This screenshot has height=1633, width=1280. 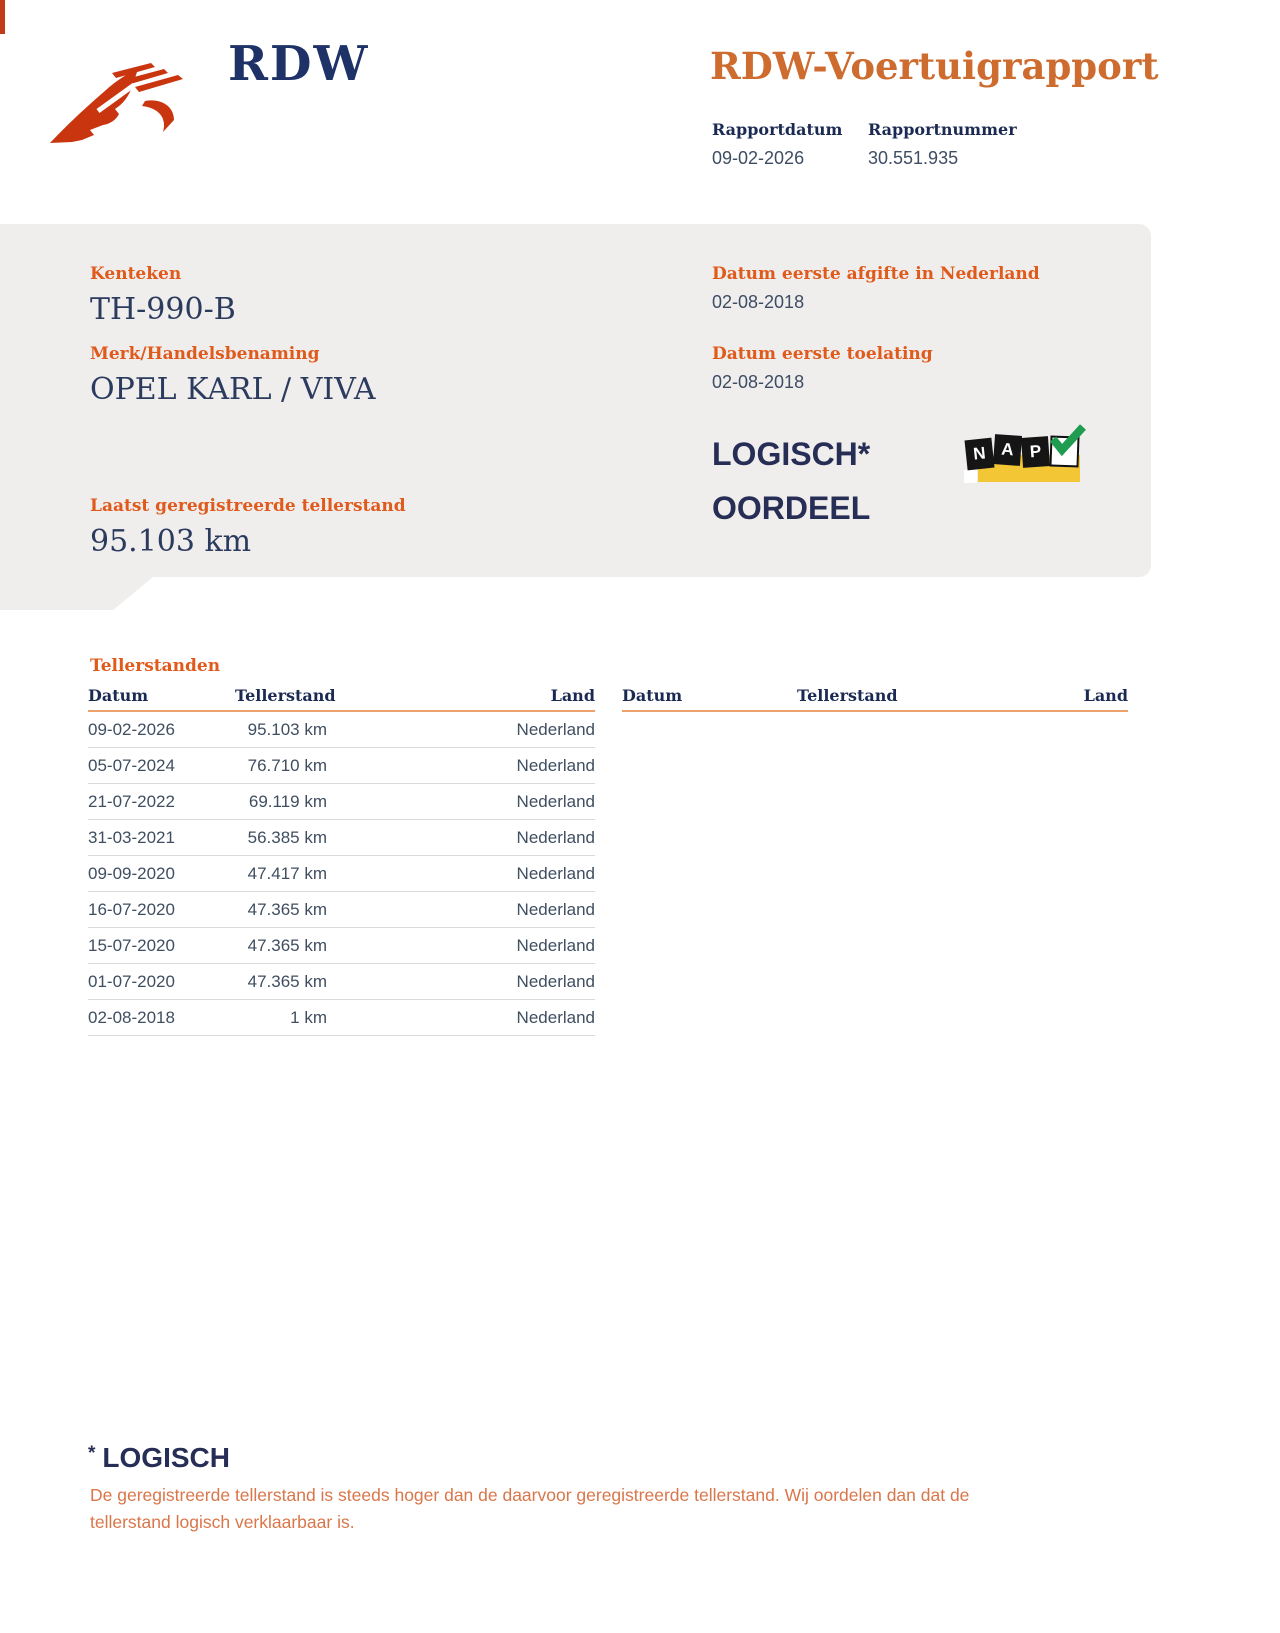 What do you see at coordinates (308, 1017) in the screenshot?
I see `cell-tellerstand: 1 km` at bounding box center [308, 1017].